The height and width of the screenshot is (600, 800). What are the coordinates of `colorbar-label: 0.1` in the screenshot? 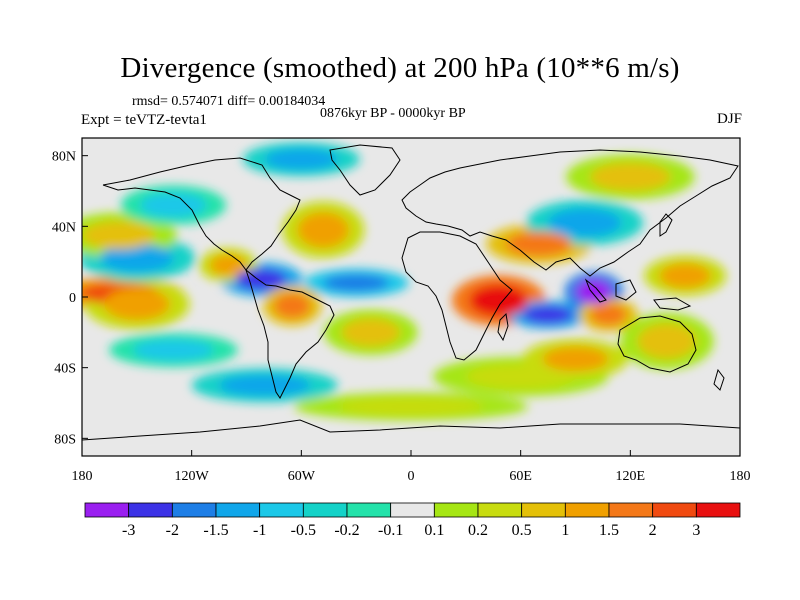 It's located at (434, 530).